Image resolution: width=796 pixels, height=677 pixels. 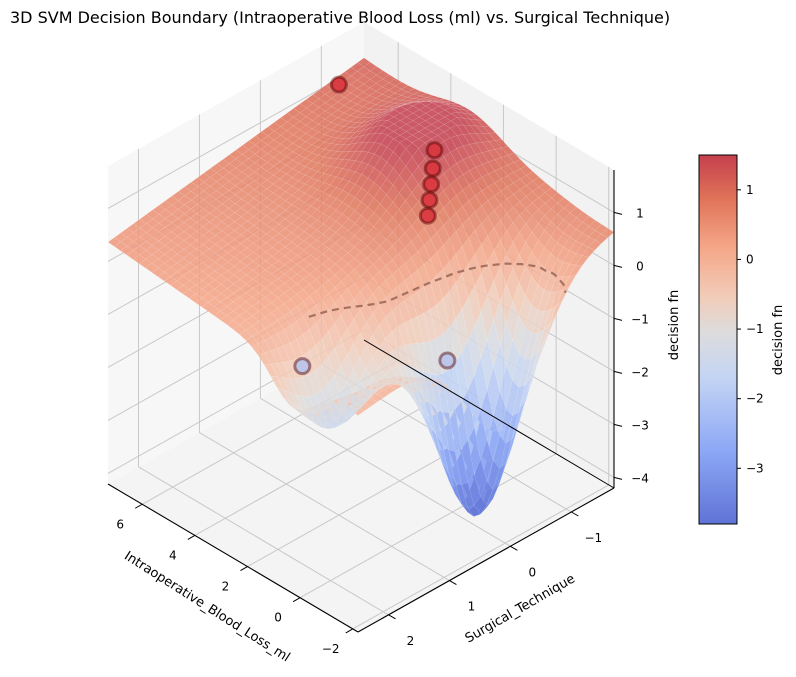 What do you see at coordinates (674, 325) in the screenshot?
I see `z-axis-label: decision fn` at bounding box center [674, 325].